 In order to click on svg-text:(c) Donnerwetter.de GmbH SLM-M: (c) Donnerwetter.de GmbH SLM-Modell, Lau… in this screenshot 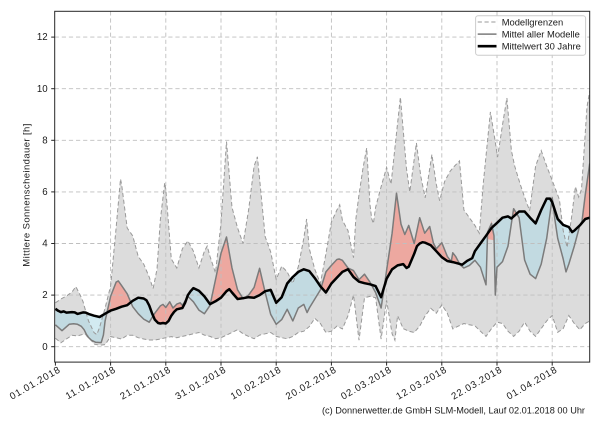, I will do `click(453, 411)`.